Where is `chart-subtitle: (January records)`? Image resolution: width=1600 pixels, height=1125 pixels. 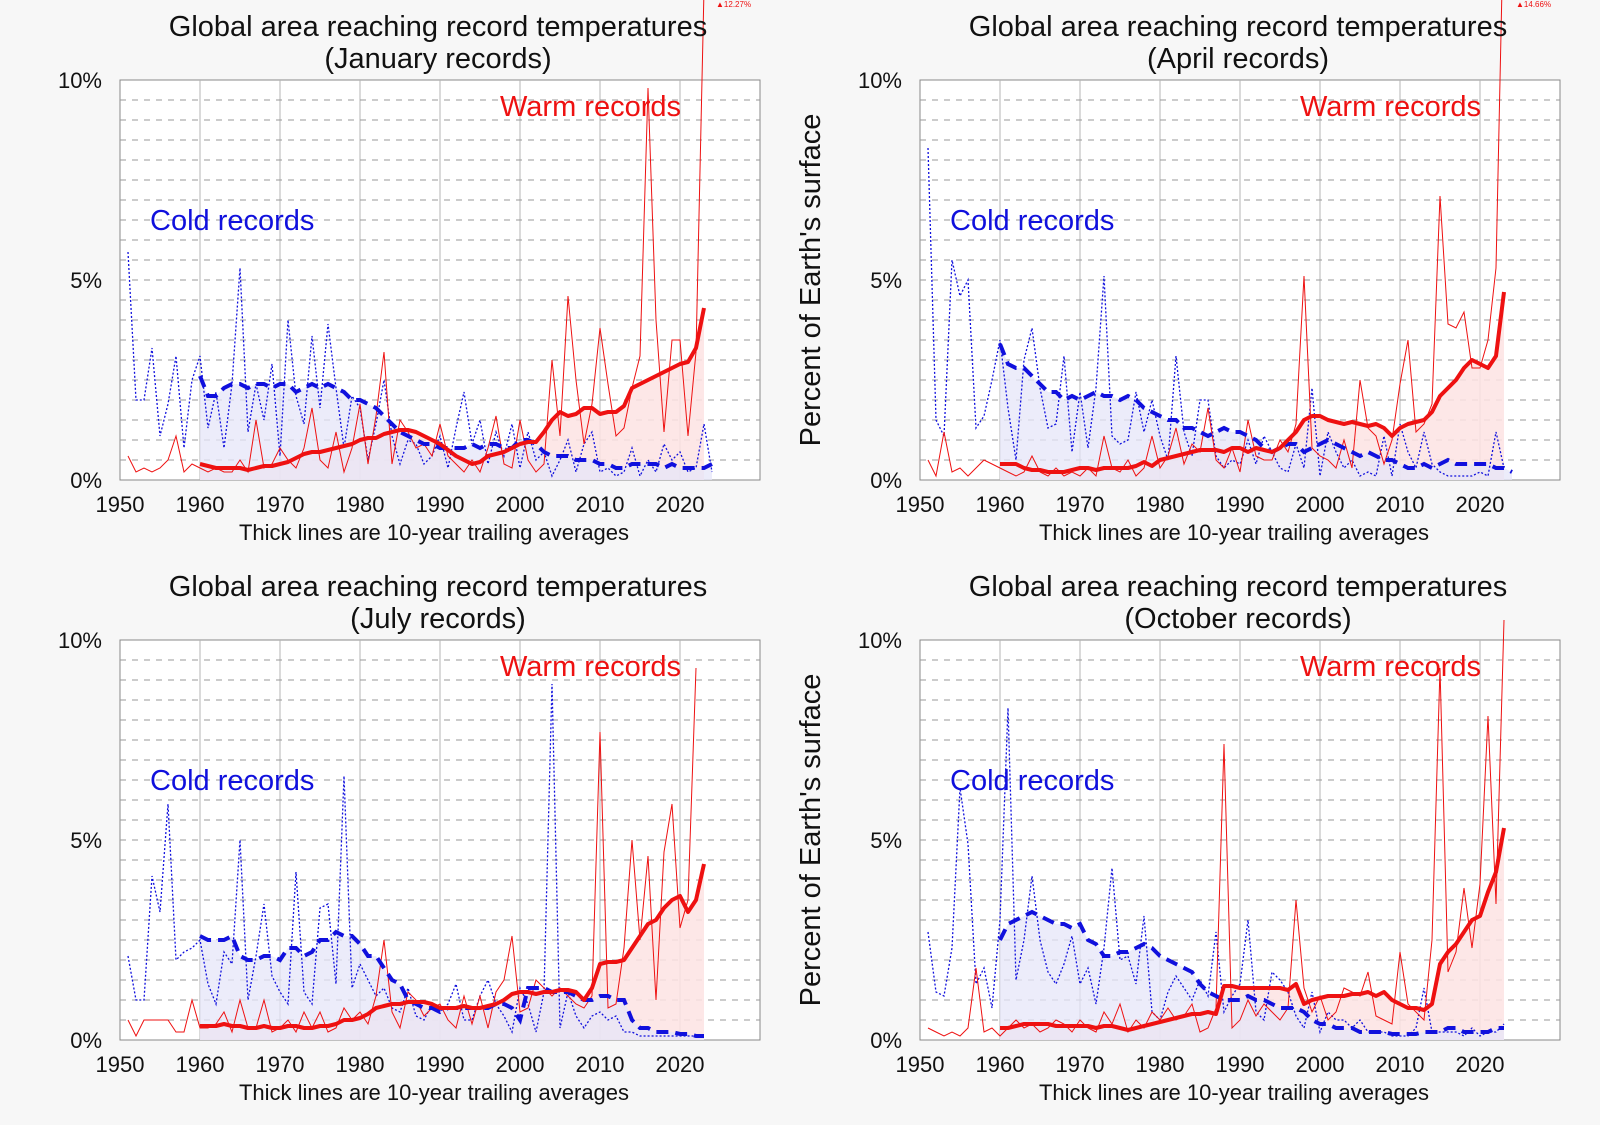 chart-subtitle: (January records) is located at coordinates (437, 59).